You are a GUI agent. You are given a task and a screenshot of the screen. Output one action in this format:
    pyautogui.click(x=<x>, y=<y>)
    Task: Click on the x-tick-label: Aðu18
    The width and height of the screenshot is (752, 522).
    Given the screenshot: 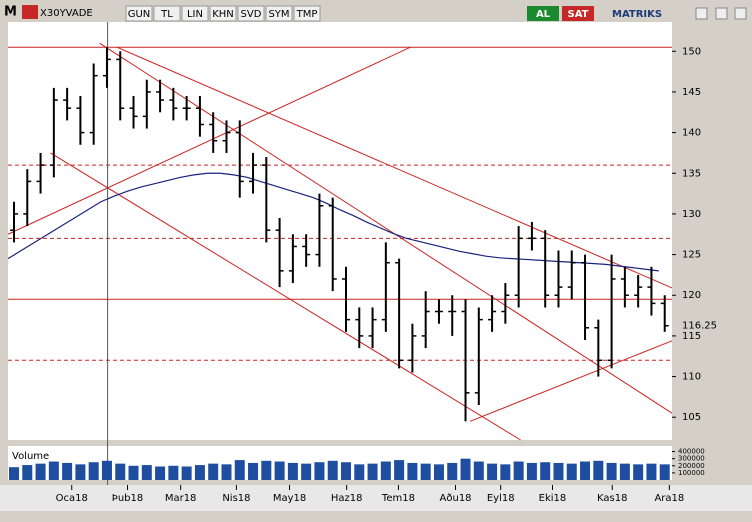 What is the action you would take?
    pyautogui.click(x=456, y=498)
    